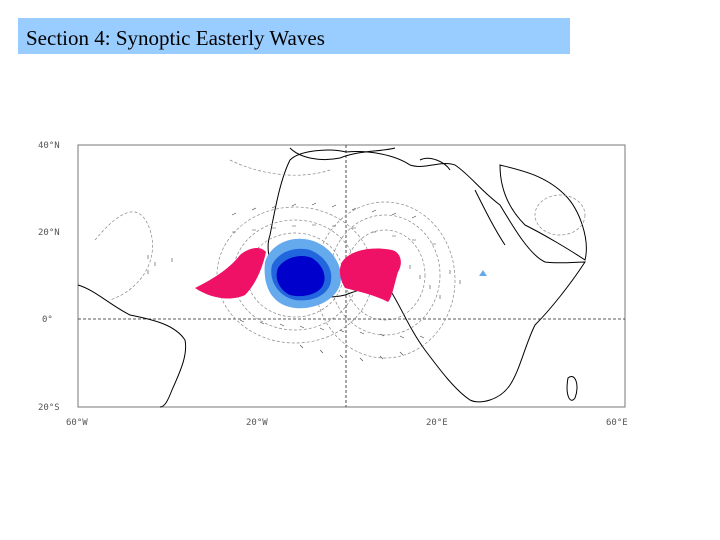 The width and height of the screenshot is (720, 540). I want to click on lon-label-60w: 60°W, so click(77, 423).